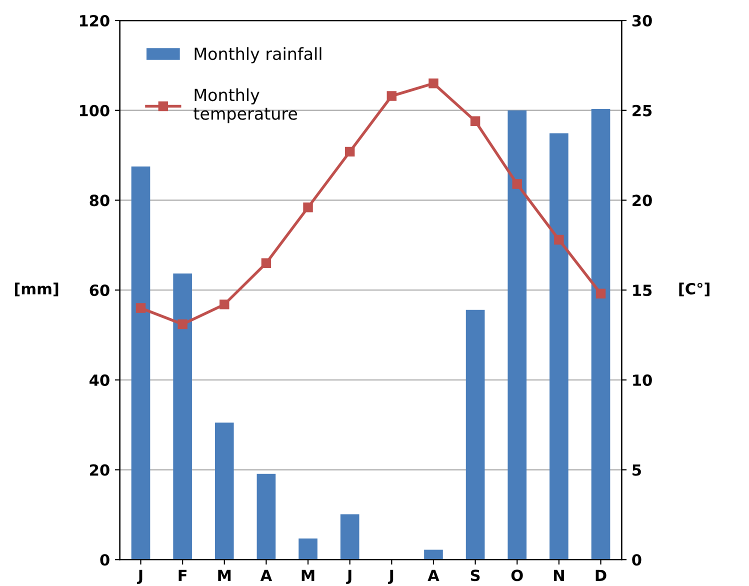 The height and width of the screenshot is (586, 749). I want to click on x-tick-label: O, so click(517, 576).